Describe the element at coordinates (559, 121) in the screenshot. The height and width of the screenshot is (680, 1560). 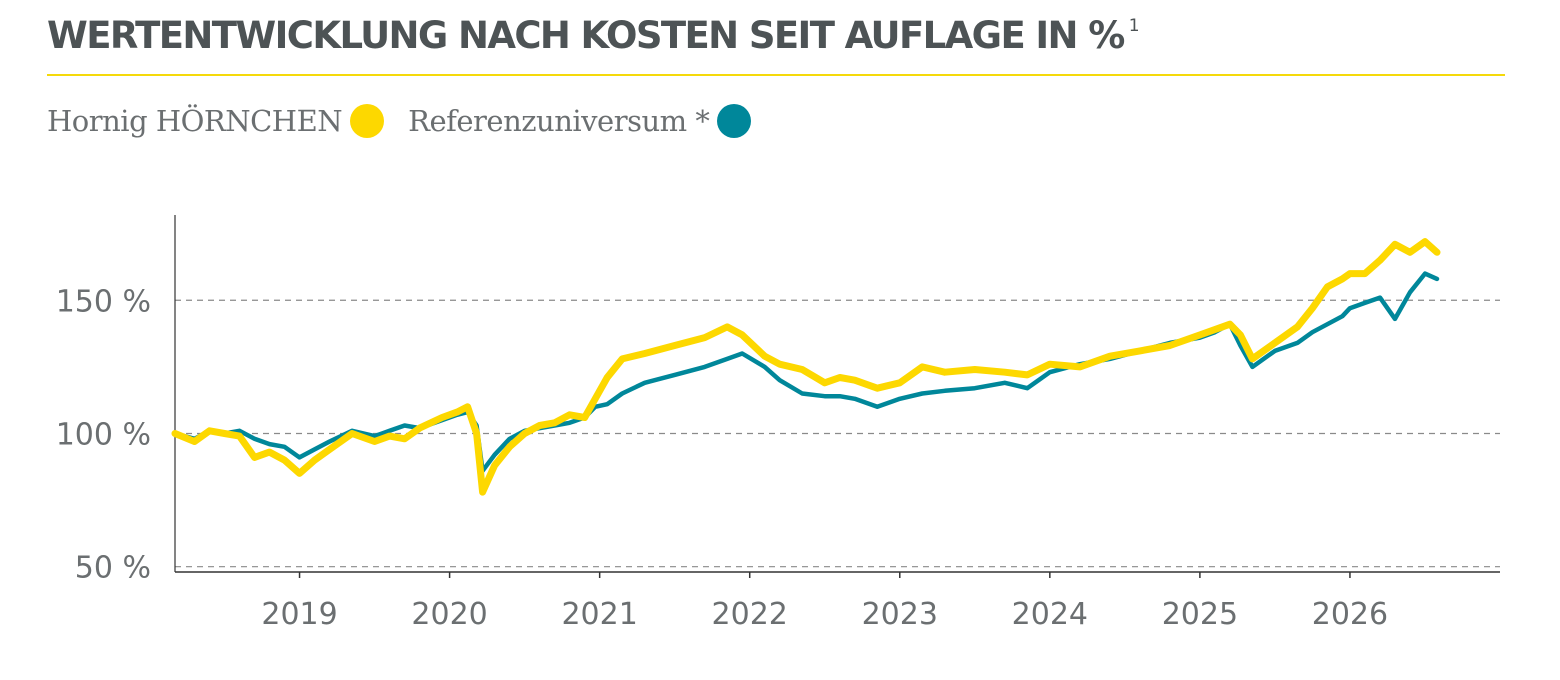
I see `legend-label-reference: Referenzuniversum *` at that location.